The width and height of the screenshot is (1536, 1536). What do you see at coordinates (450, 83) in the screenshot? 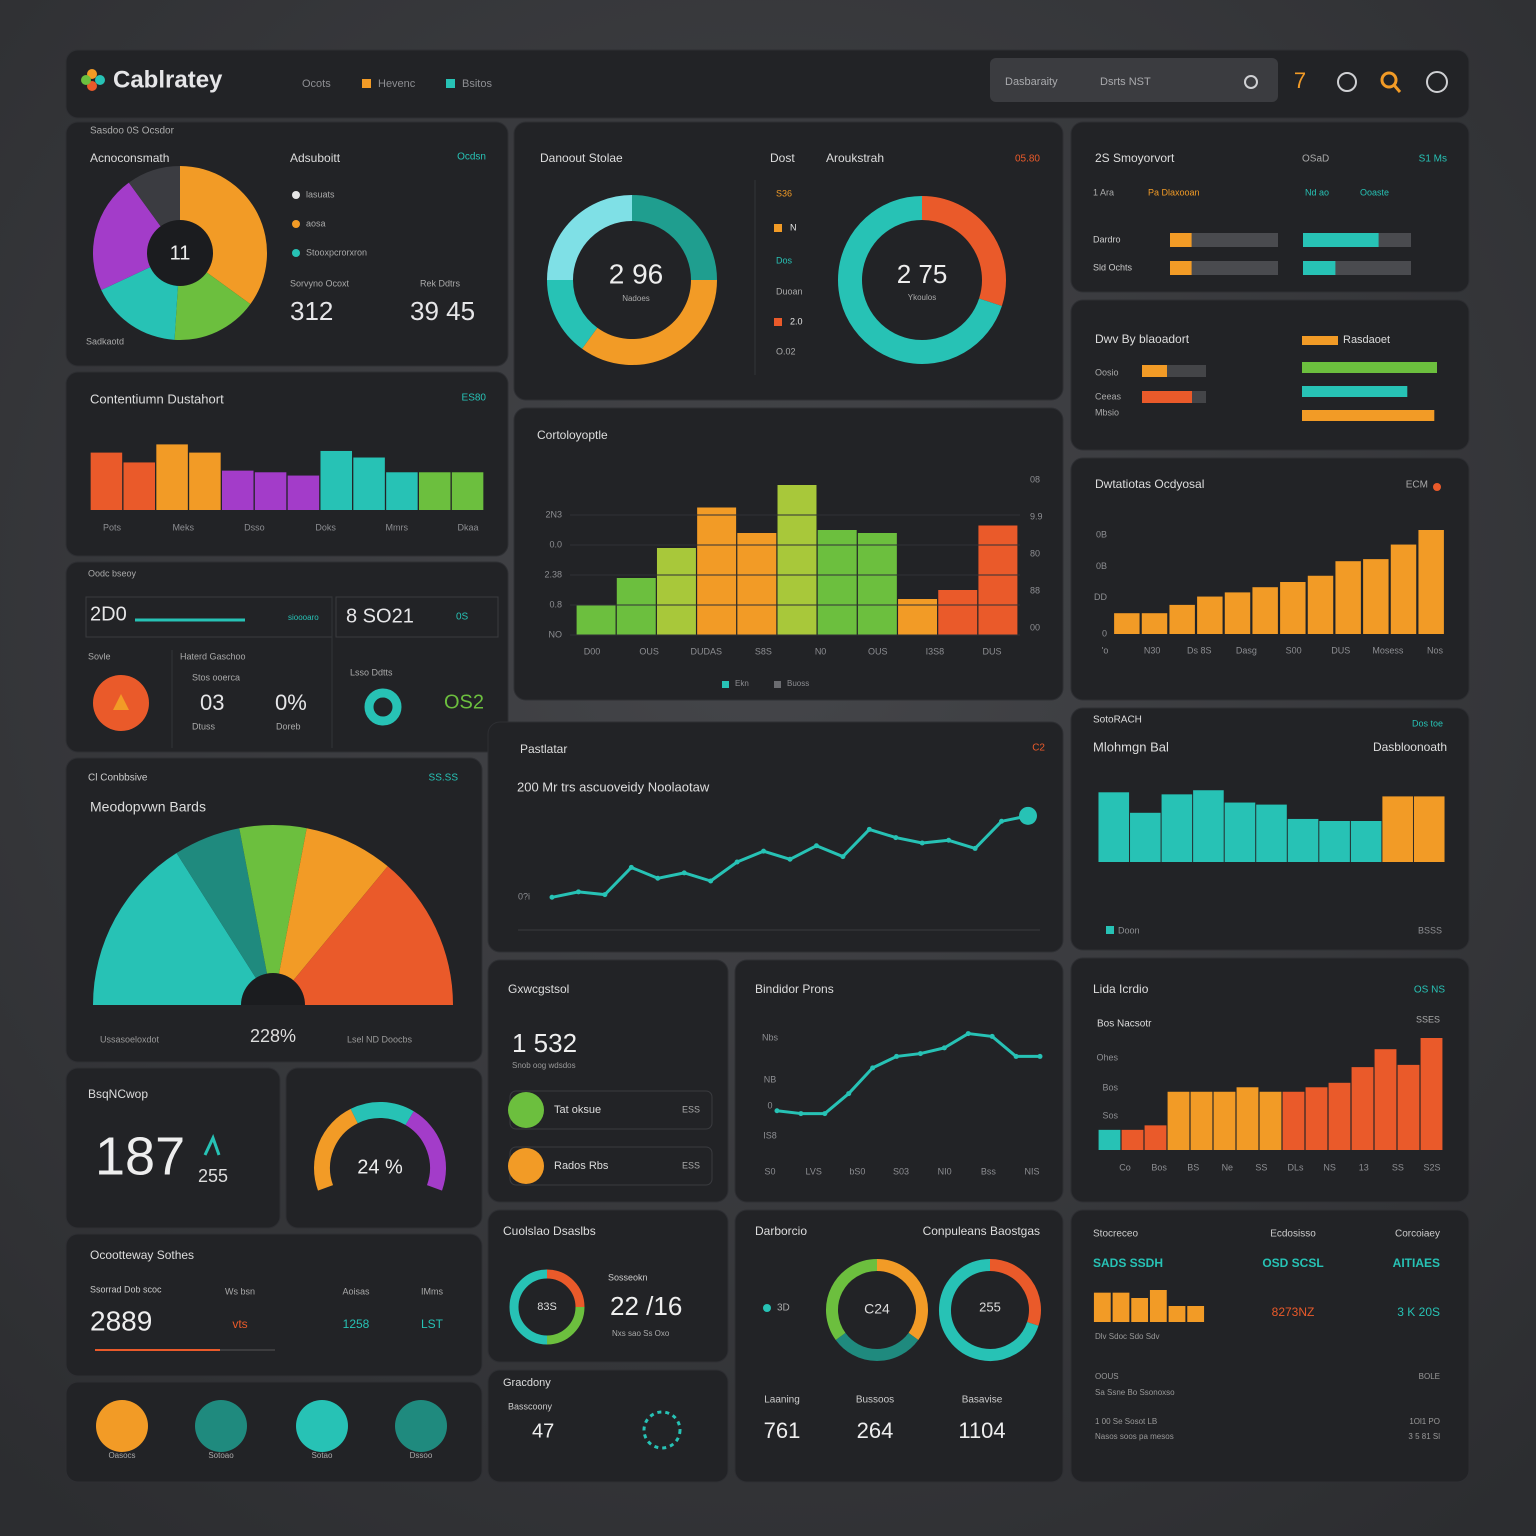
I see `nav-marker` at bounding box center [450, 83].